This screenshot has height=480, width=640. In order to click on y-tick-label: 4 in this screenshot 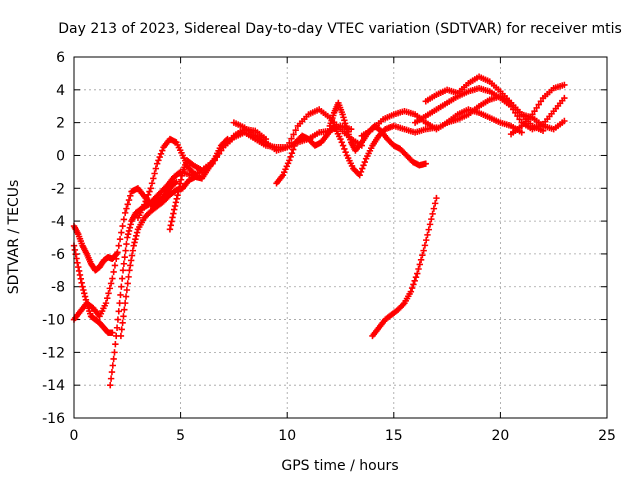, I will do `click(60, 91)`.